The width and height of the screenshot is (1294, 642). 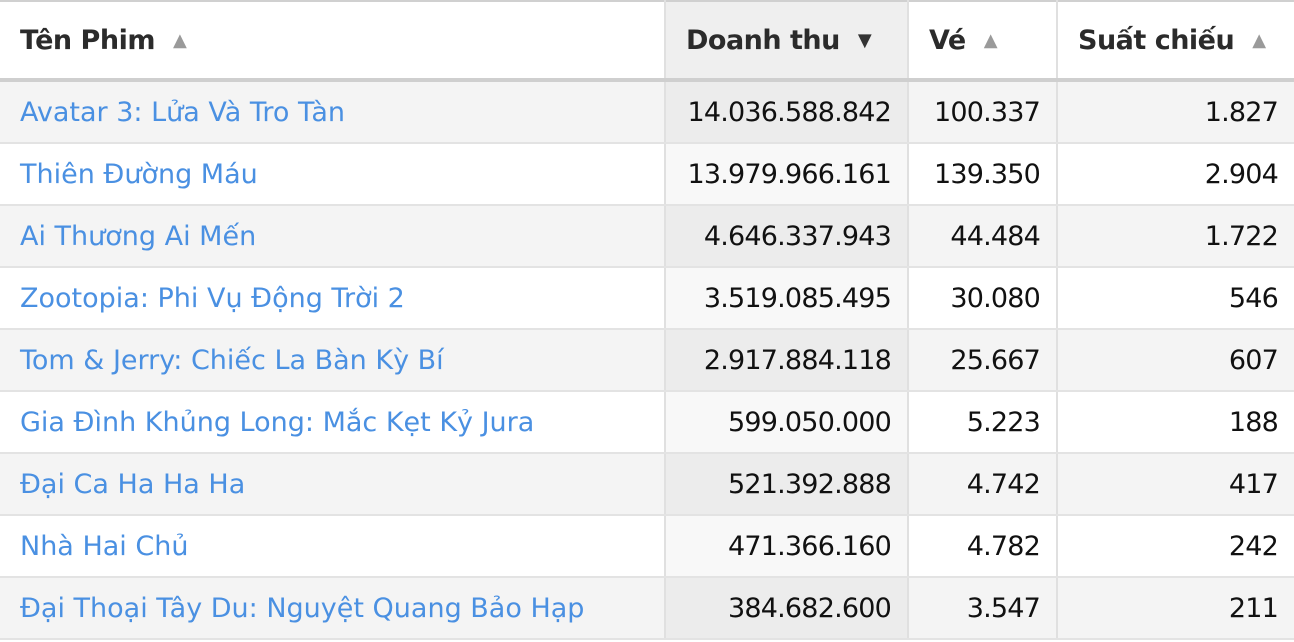 What do you see at coordinates (1175, 546) in the screenshot?
I see `cell-showtimes: 242` at bounding box center [1175, 546].